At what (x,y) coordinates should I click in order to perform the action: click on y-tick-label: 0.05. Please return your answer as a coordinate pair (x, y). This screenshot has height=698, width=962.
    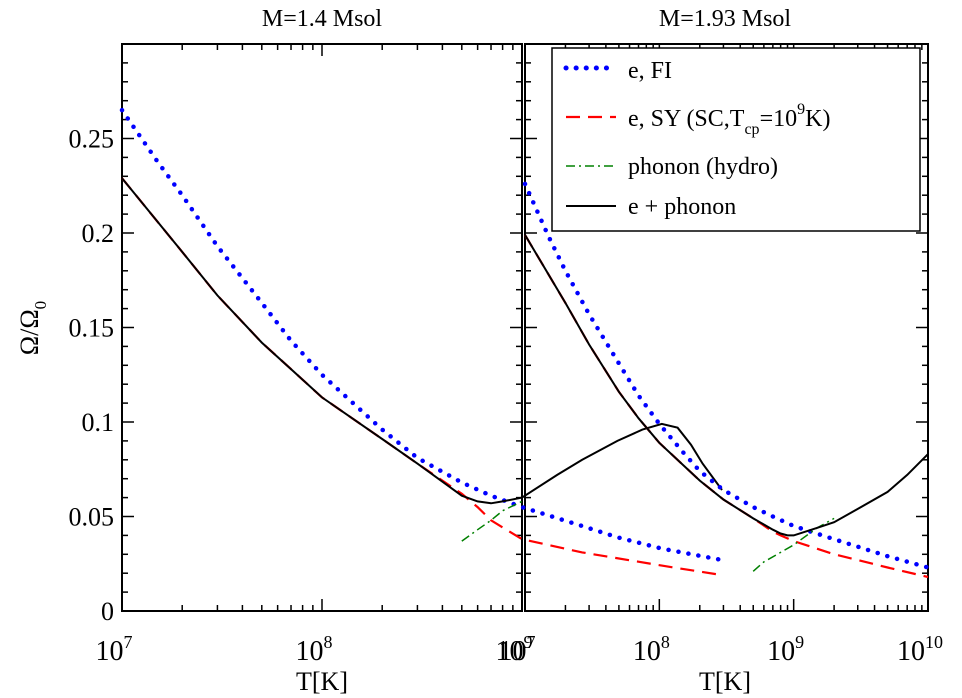
    Looking at the image, I should click on (92, 517).